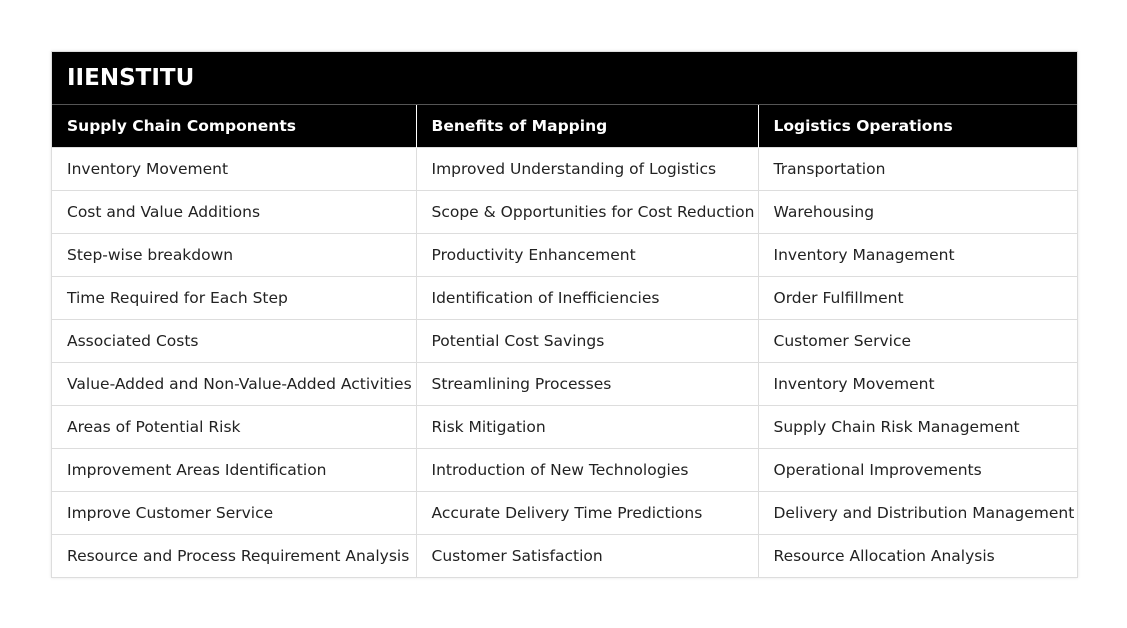 Image resolution: width=1127 pixels, height=628 pixels. What do you see at coordinates (587, 470) in the screenshot?
I see `table-cell: Introduction of New Technologies` at bounding box center [587, 470].